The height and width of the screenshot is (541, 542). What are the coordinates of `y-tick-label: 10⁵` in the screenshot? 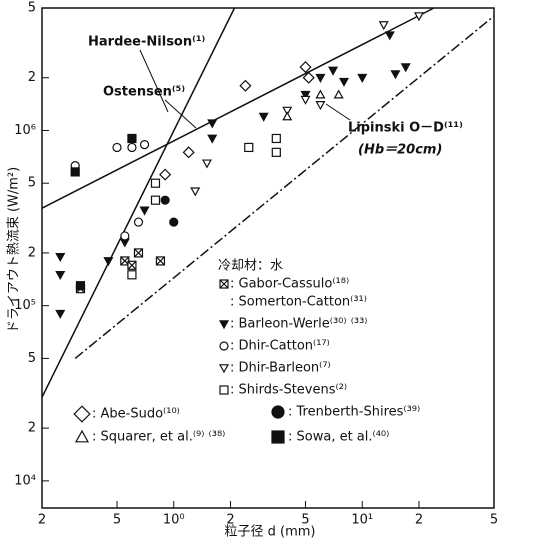 It's located at (25, 305).